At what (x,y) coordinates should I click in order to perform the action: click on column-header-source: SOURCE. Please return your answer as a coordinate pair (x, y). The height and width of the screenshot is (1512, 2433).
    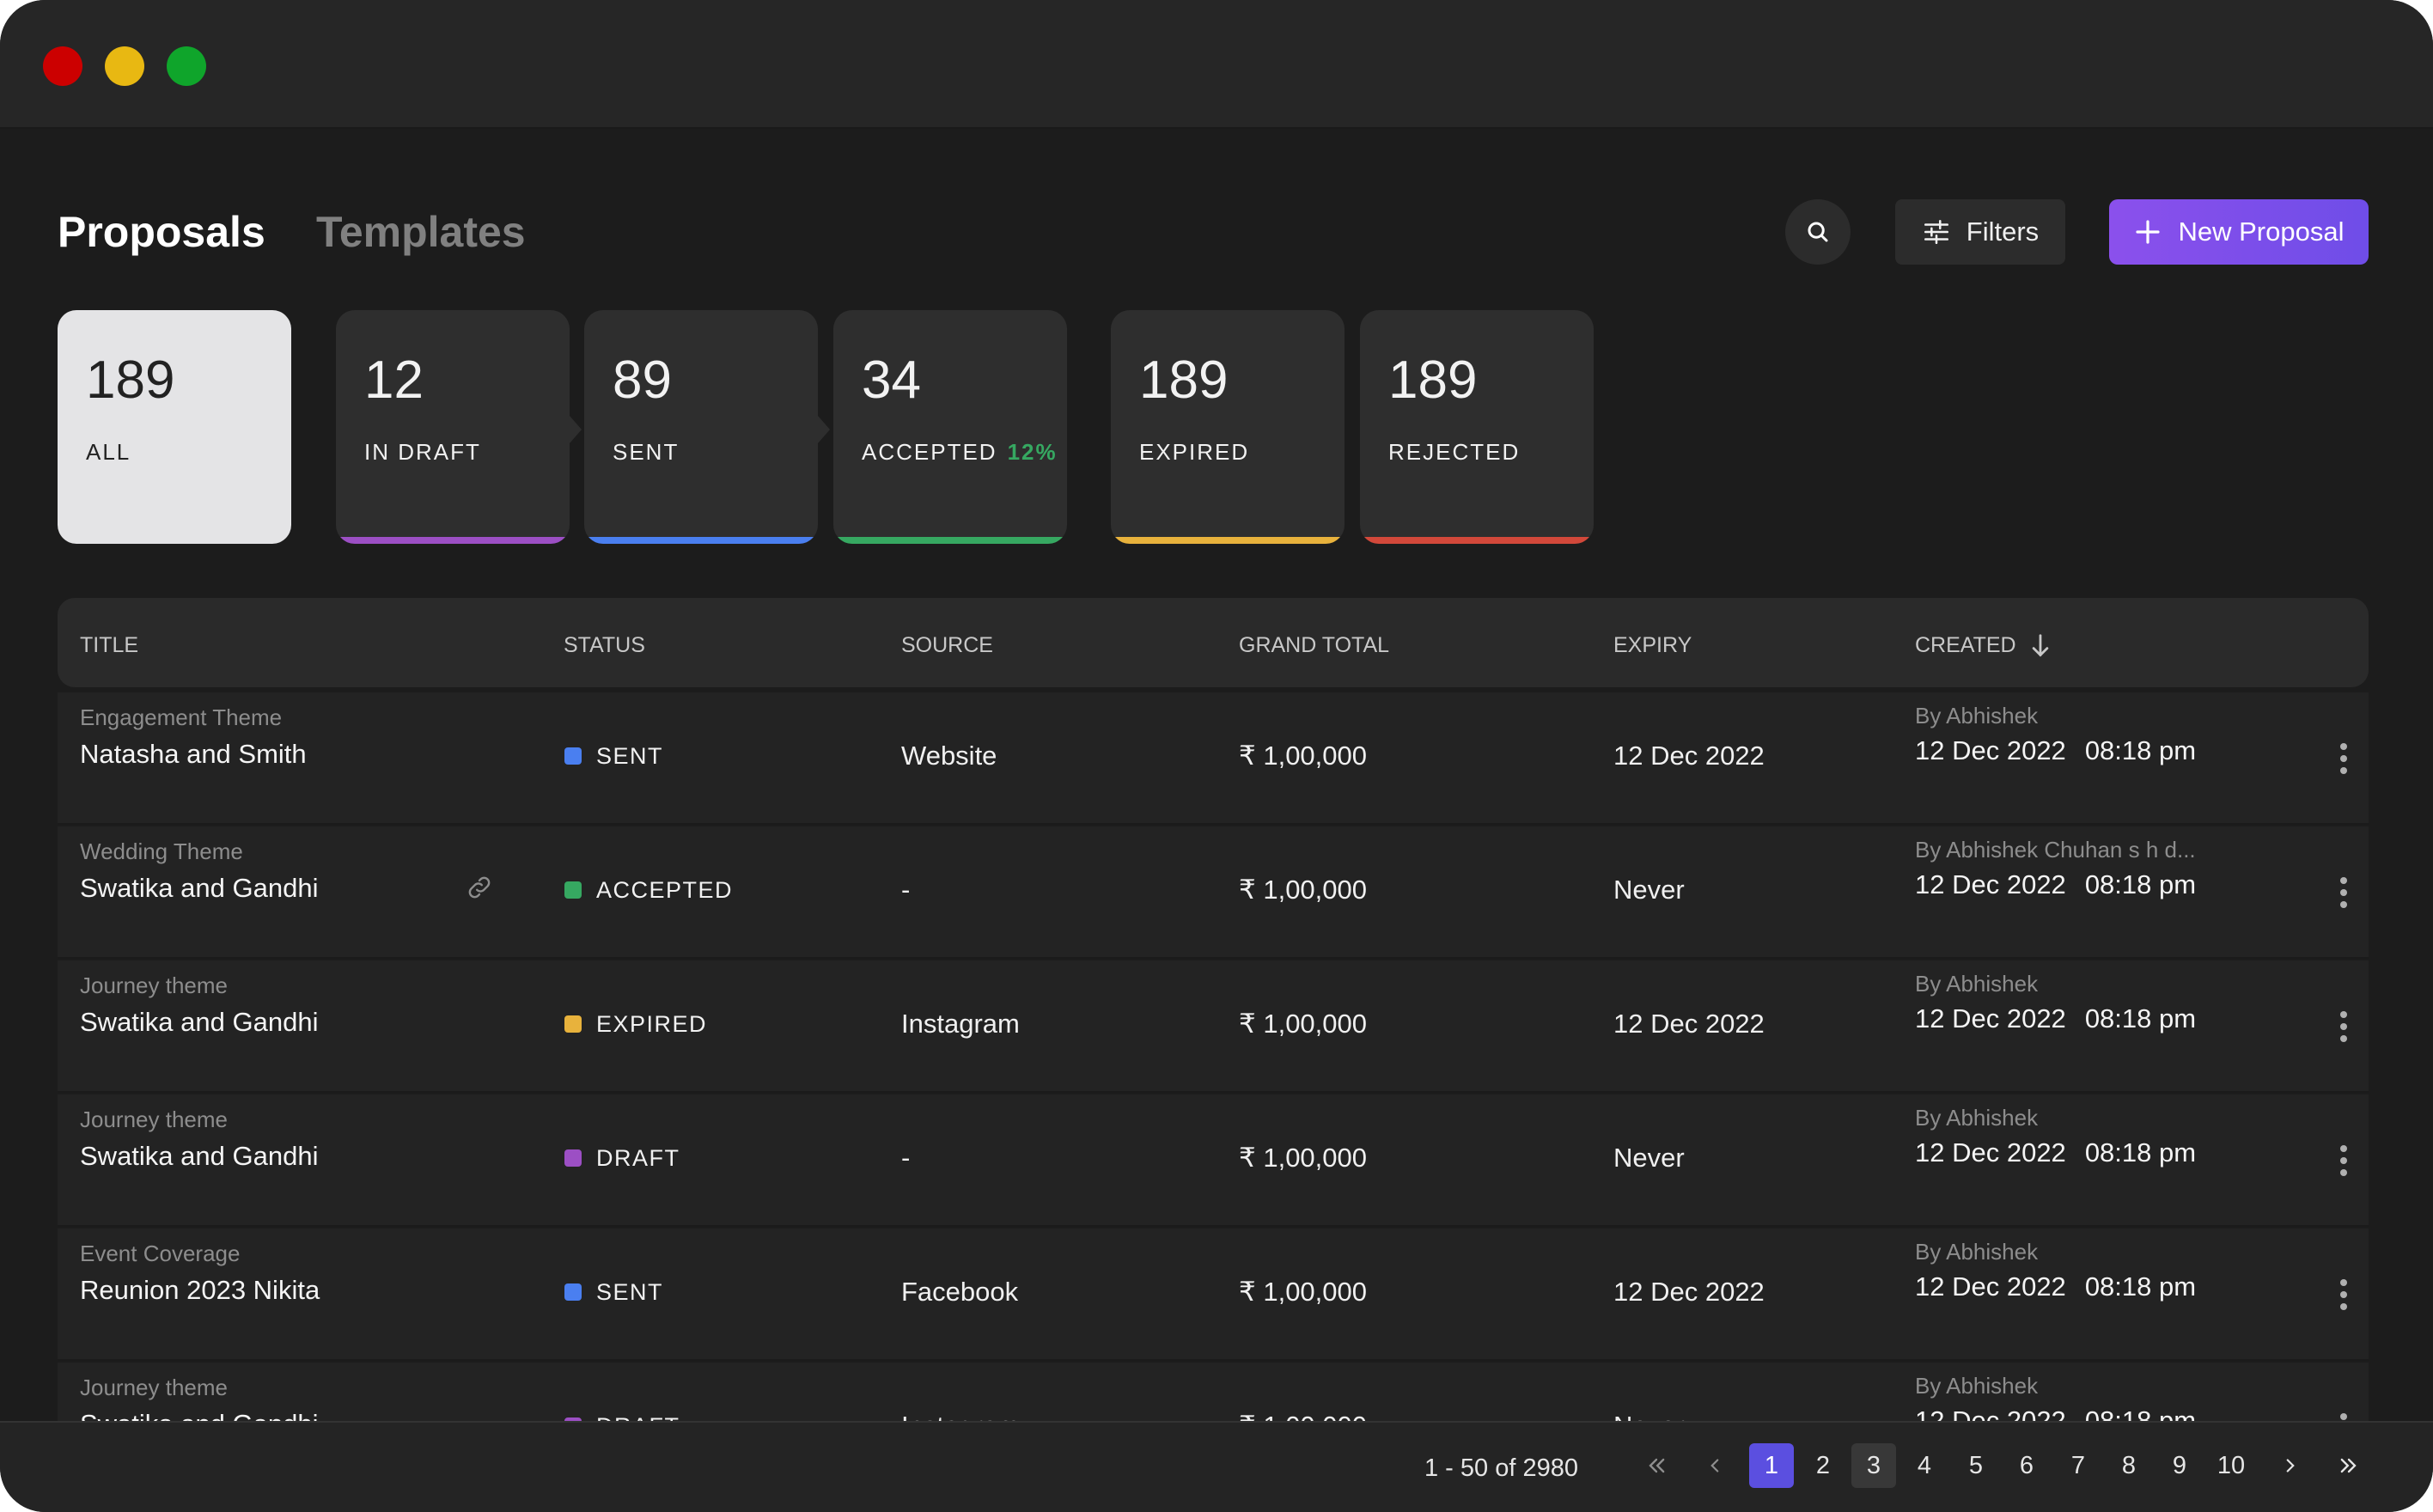
    Looking at the image, I should click on (947, 645).